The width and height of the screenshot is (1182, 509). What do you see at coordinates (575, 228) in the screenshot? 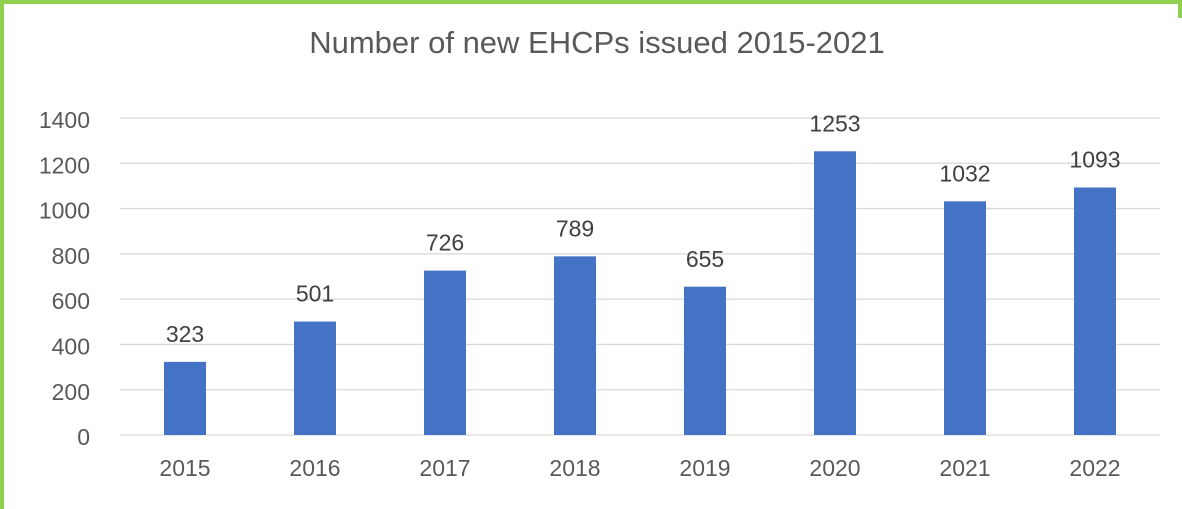
I see `data-label: 789` at bounding box center [575, 228].